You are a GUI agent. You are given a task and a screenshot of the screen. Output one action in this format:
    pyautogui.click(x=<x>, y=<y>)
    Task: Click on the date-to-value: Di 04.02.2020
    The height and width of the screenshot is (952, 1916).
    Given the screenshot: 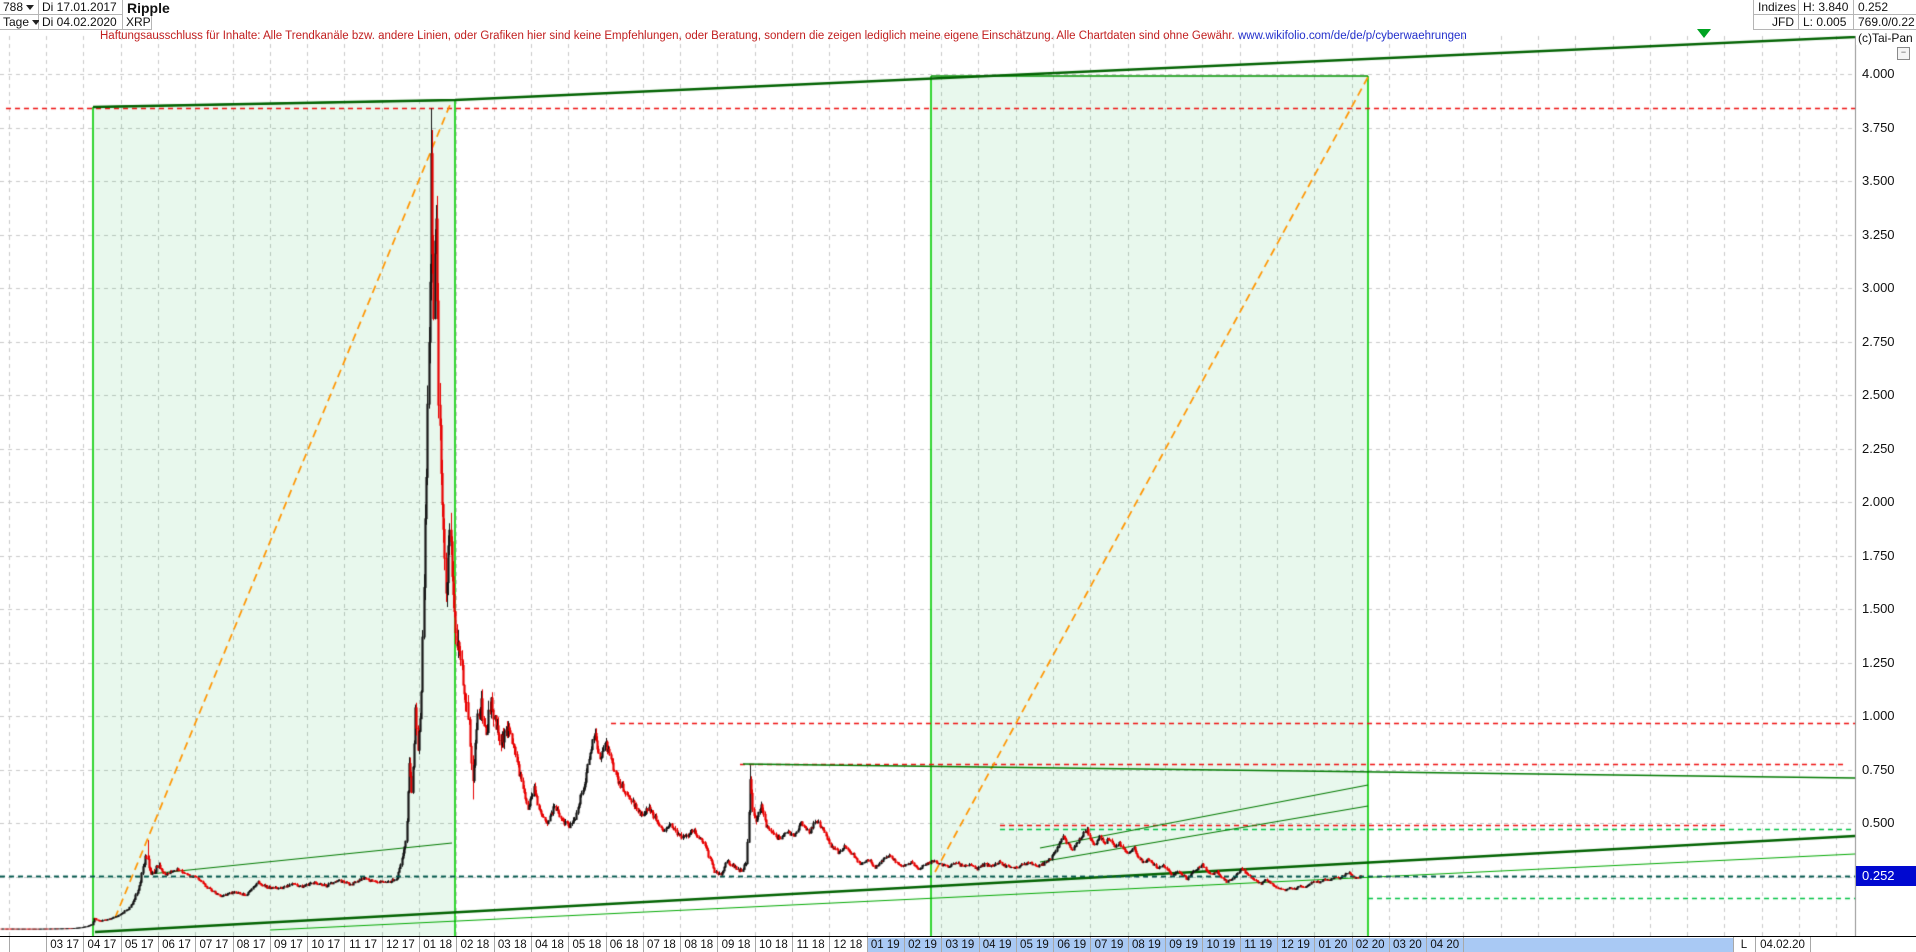 What is the action you would take?
    pyautogui.click(x=79, y=22)
    